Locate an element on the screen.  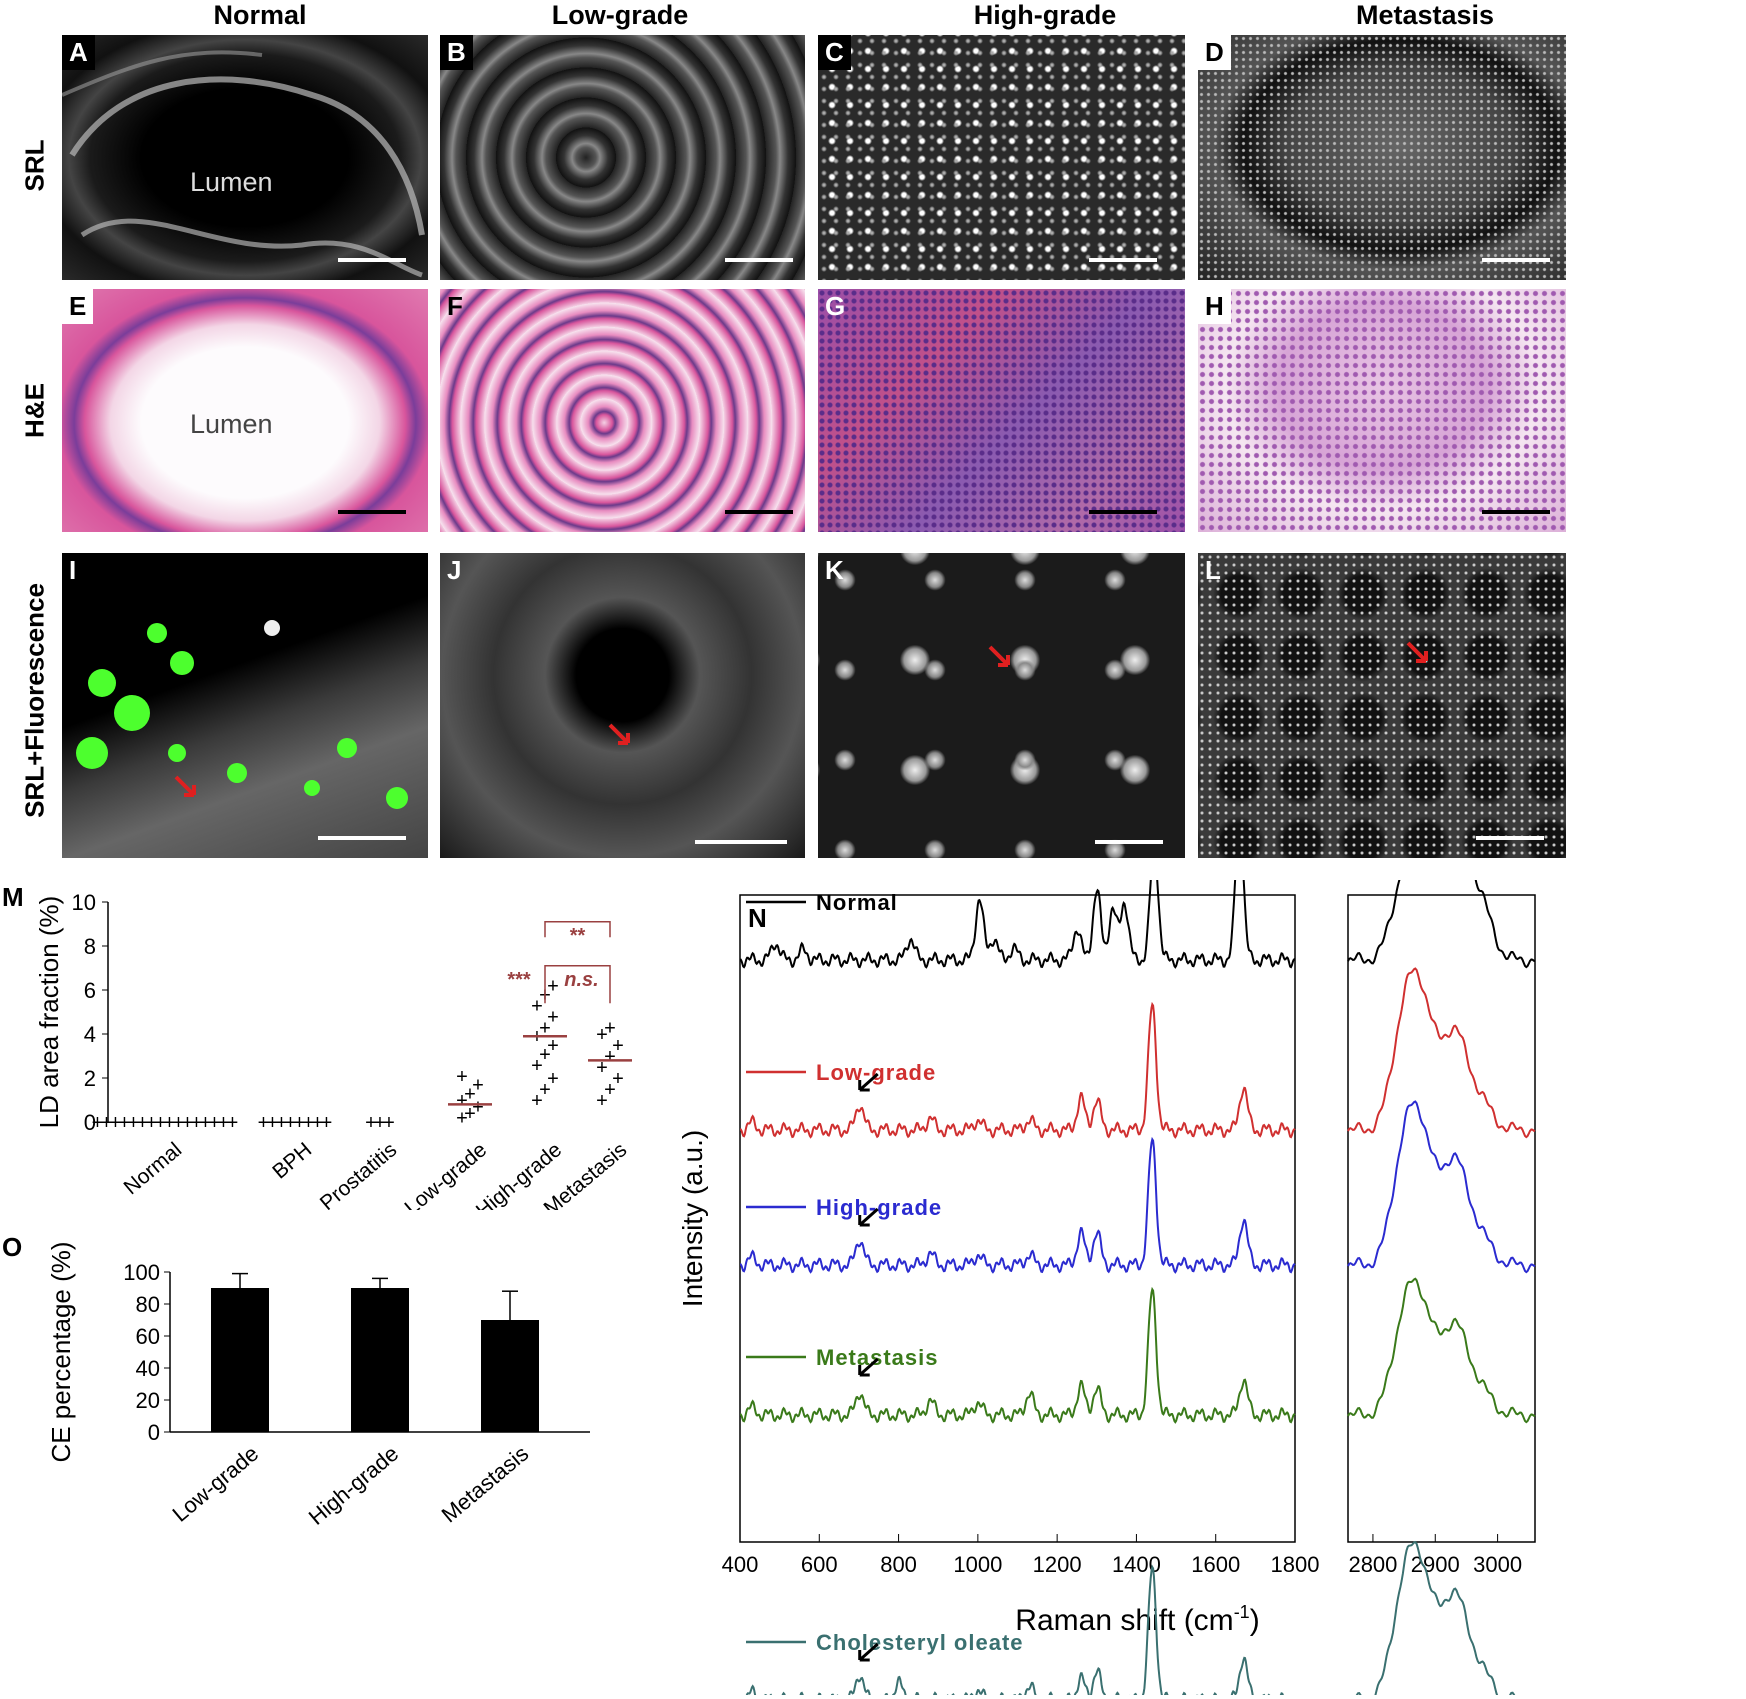
y-tick-label: 4 is located at coordinates (90, 1034).